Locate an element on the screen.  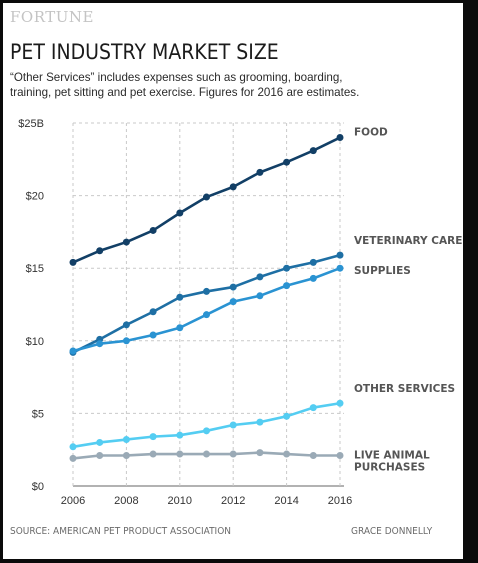
y-tick-label: $15 is located at coordinates (35, 269).